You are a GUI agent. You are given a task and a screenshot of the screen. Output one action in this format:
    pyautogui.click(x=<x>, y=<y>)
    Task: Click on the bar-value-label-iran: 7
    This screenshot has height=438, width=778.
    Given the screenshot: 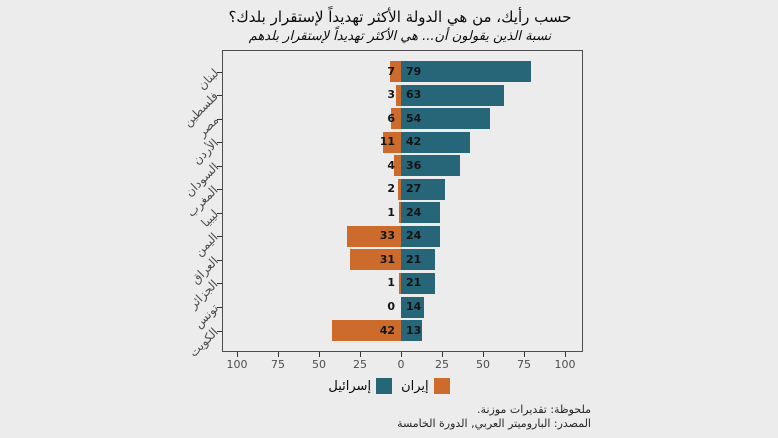 What is the action you would take?
    pyautogui.click(x=391, y=71)
    